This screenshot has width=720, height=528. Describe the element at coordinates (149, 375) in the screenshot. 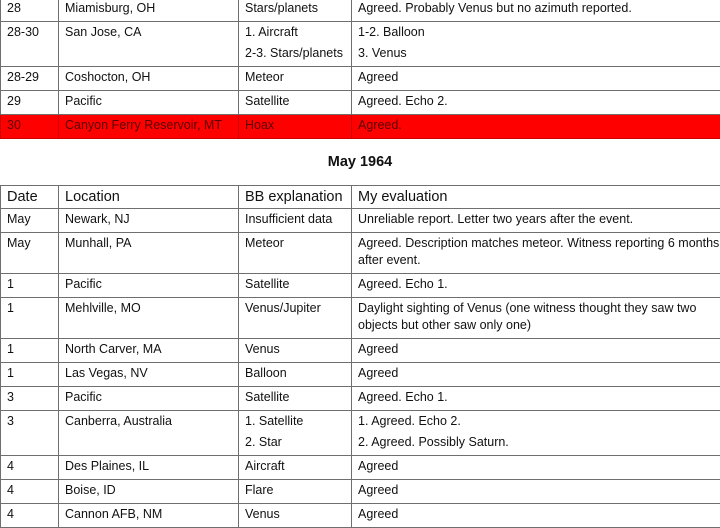

I see `location-cell: Las Vegas, NV` at that location.